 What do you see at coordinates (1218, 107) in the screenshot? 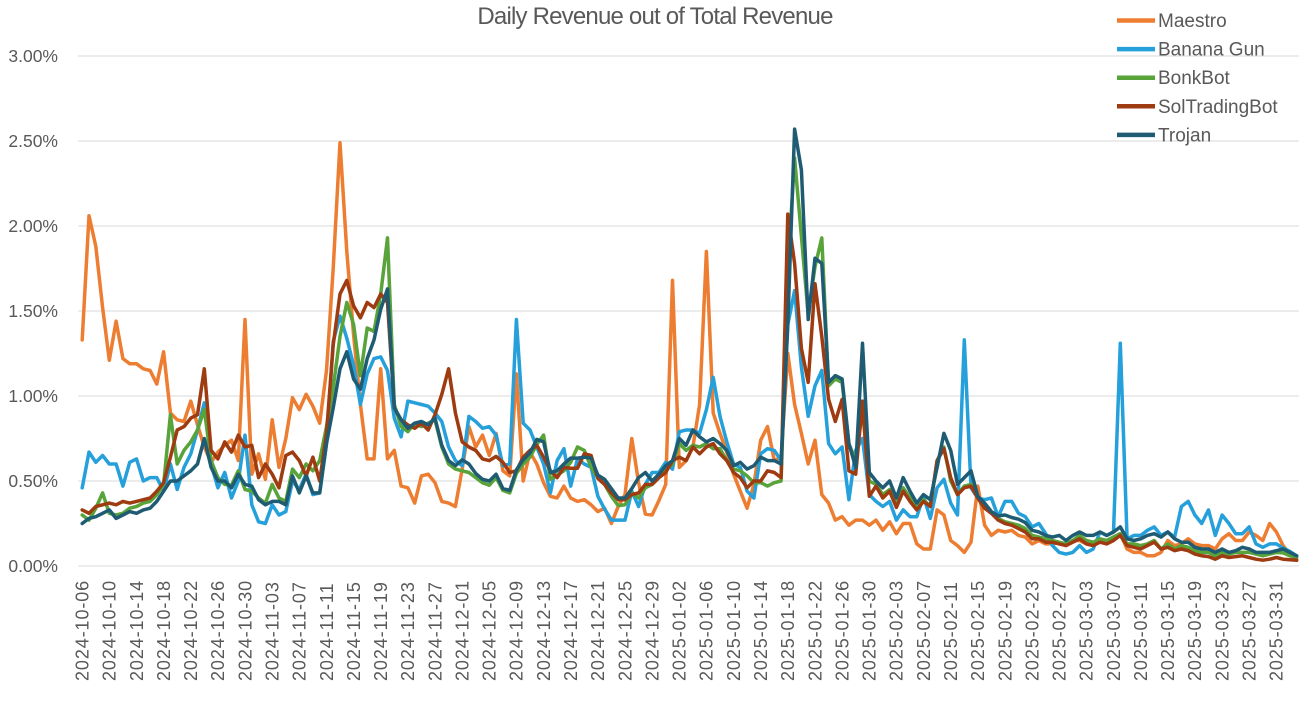
I see `svg-text: SolTradingBot` at bounding box center [1218, 107].